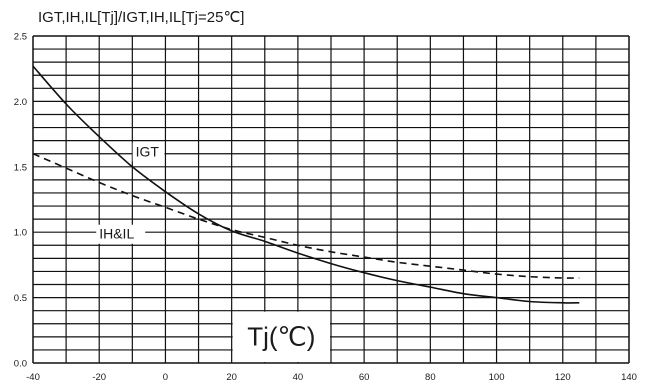  Describe the element at coordinates (20, 167) in the screenshot. I see `y-tick-label: 1.5` at that location.